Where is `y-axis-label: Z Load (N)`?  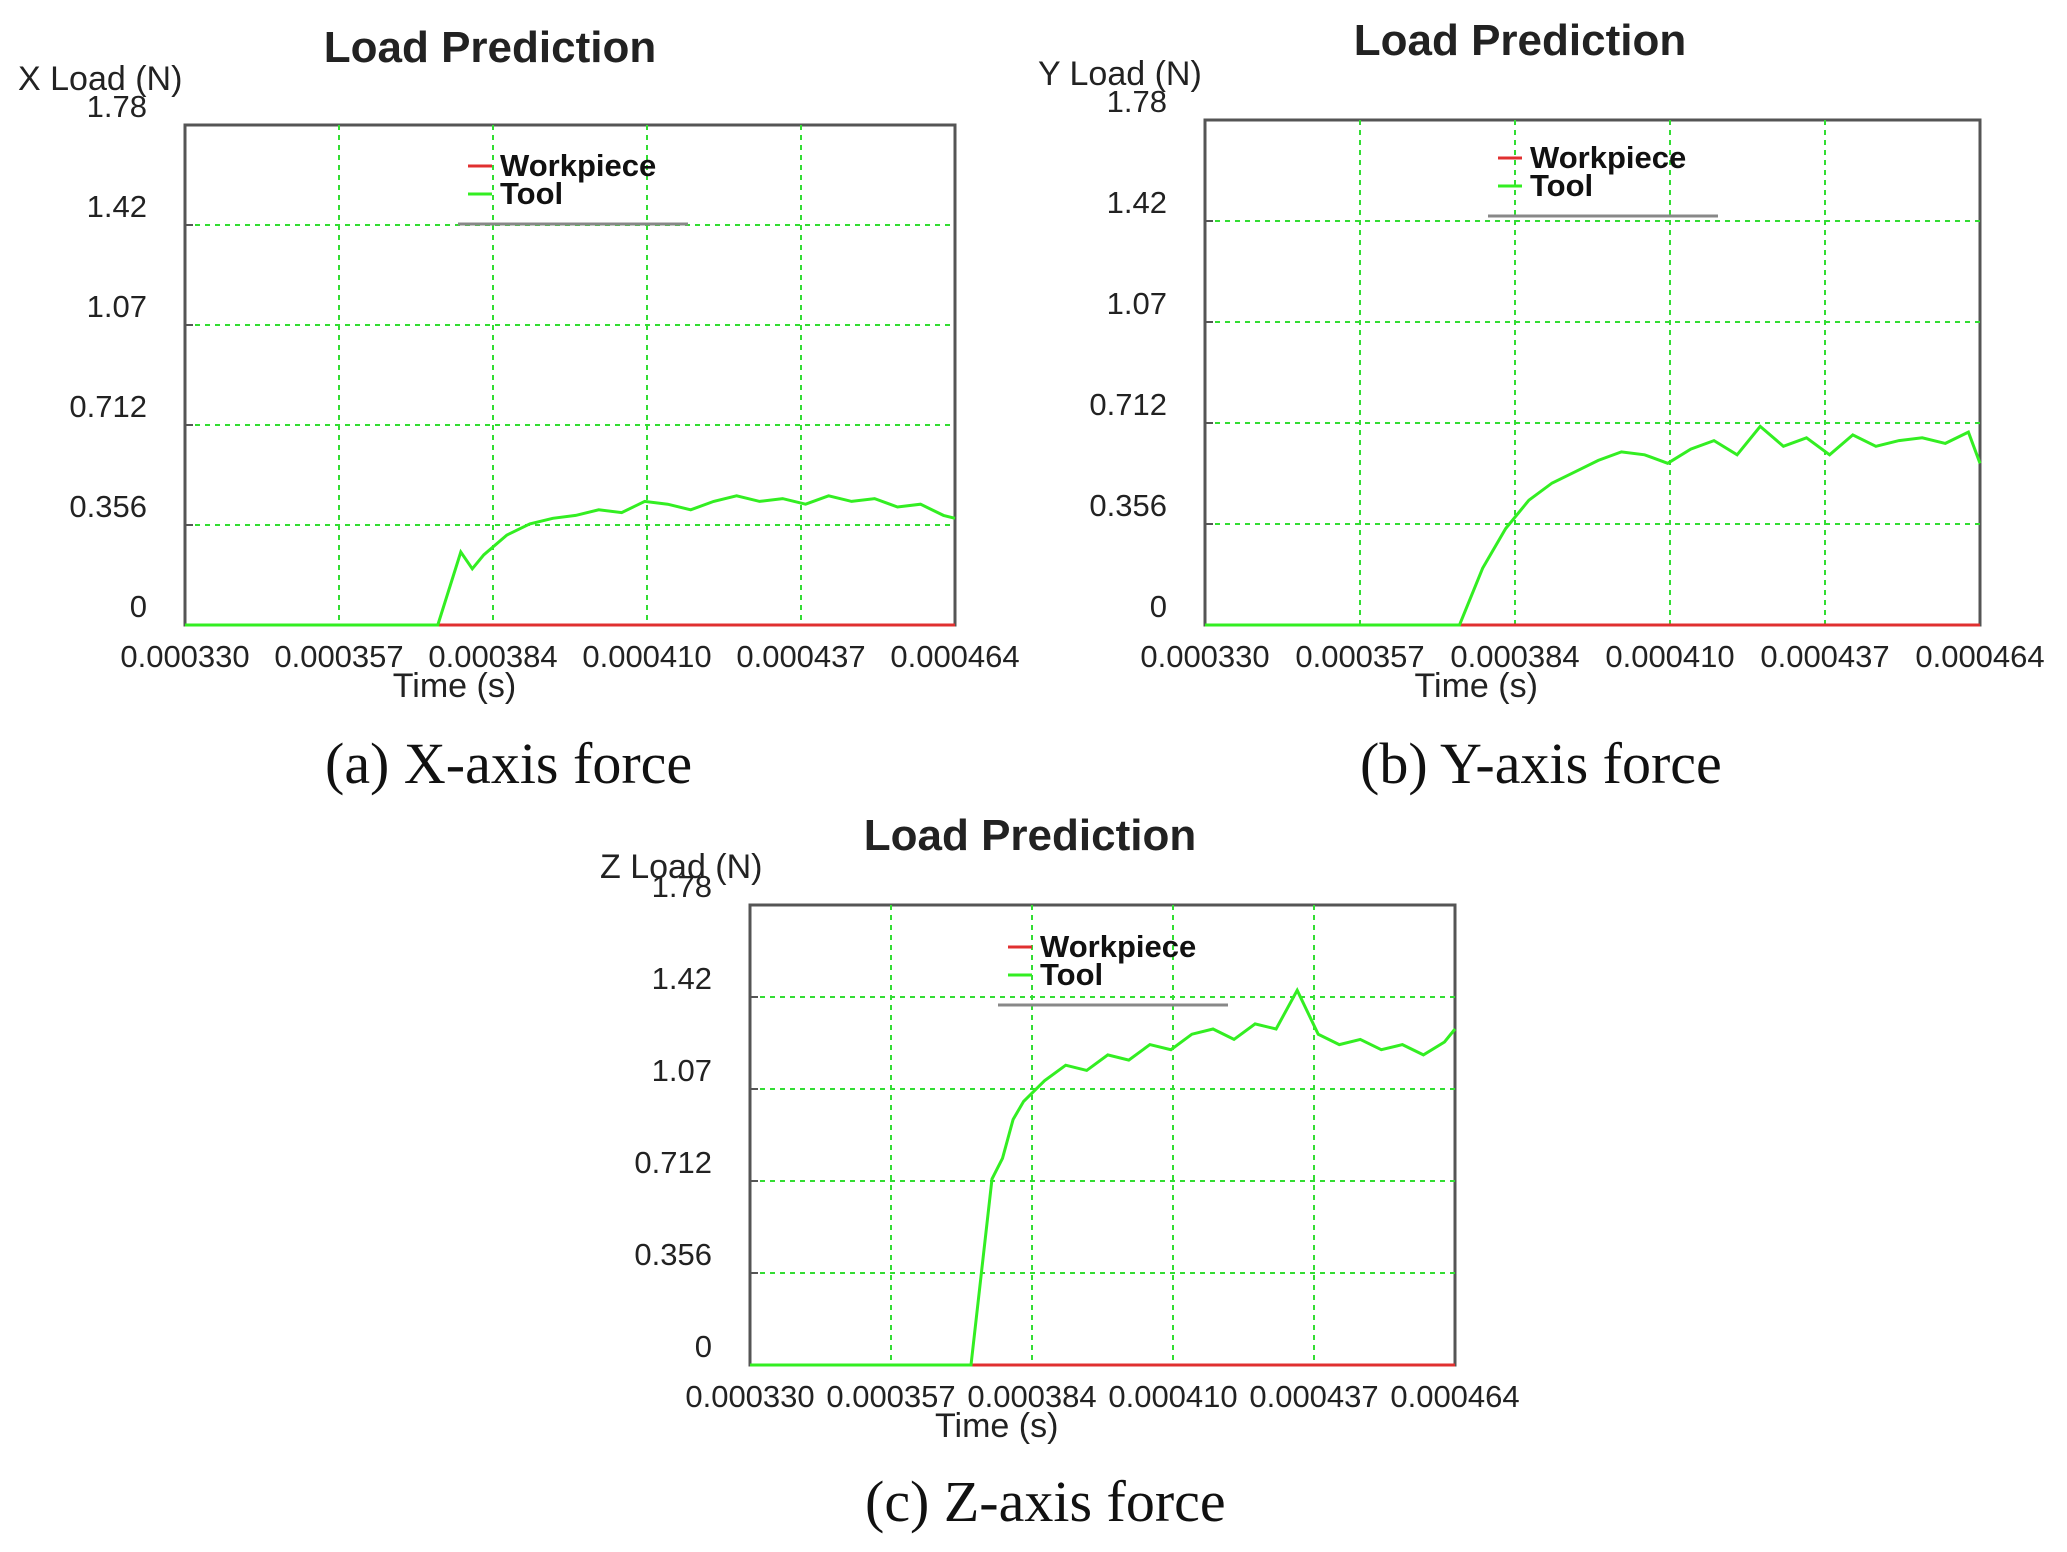
y-axis-label: Z Load (N) is located at coordinates (681, 867).